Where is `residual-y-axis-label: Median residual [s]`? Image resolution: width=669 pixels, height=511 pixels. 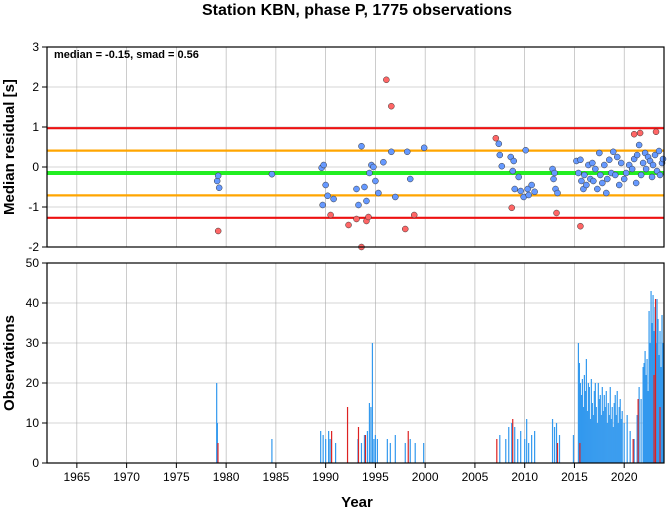 residual-y-axis-label: Median residual [s] is located at coordinates (9, 147).